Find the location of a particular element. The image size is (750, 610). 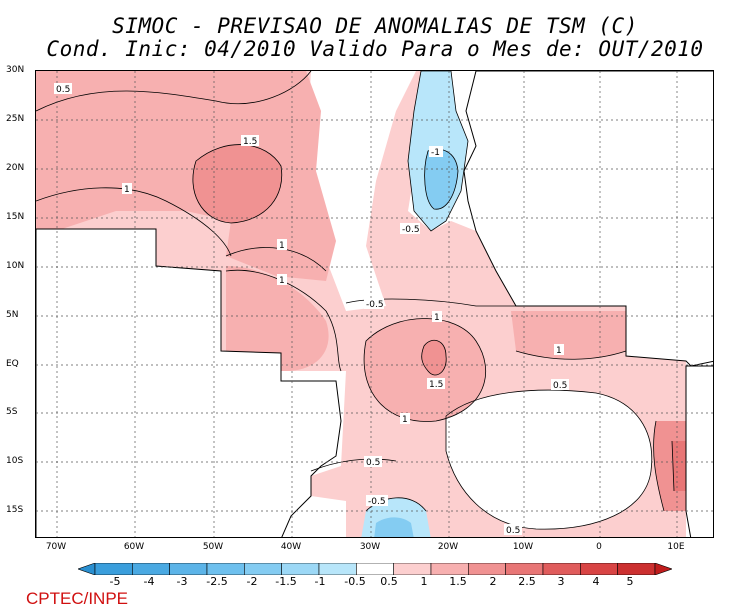

anomaly-band-1-mid is located at coordinates (277, 318).